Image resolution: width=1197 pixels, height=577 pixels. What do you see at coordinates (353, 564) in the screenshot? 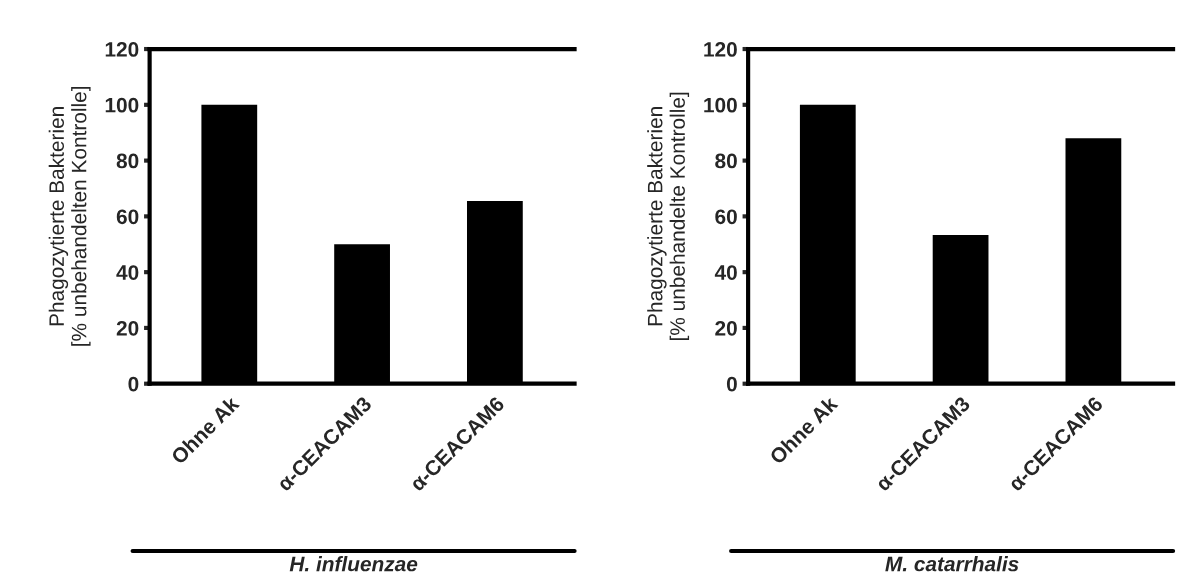
I see `text: H. influenzae` at bounding box center [353, 564].